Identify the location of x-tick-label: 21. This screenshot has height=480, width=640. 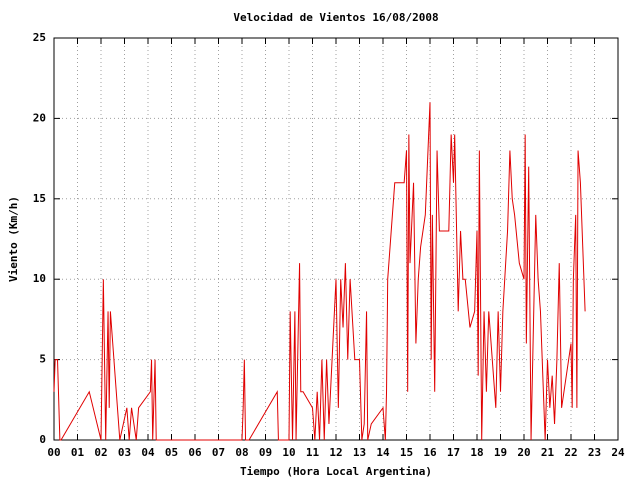
(548, 452).